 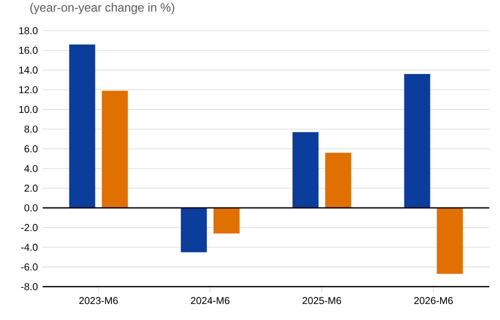 I want to click on y-tick-label: 12.0, so click(x=28, y=90).